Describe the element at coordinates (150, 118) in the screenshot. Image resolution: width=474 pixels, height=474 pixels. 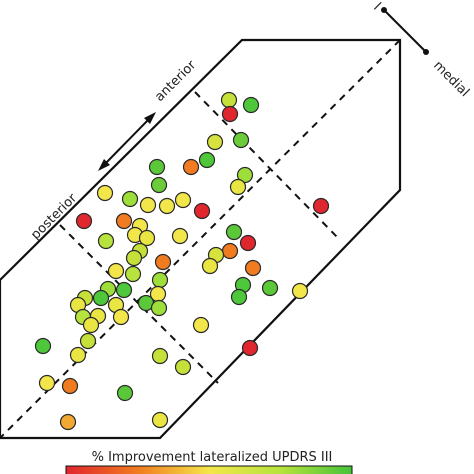
I see `ap-axis-arrowhead-anterior` at that location.